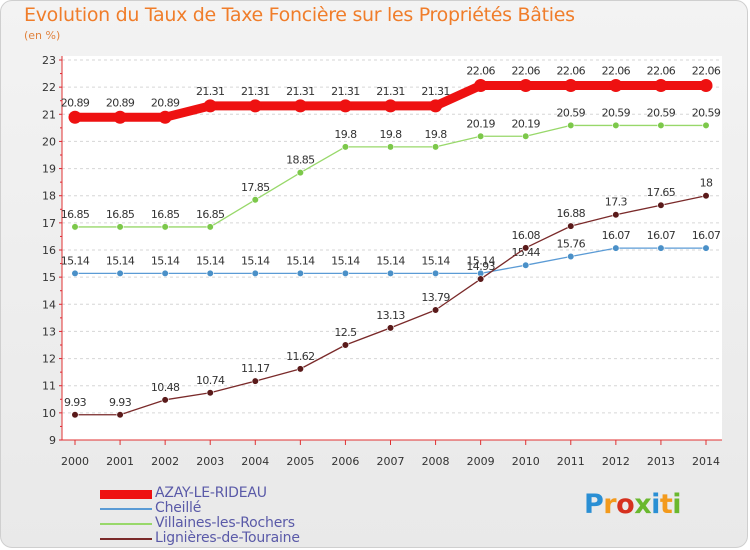  I want to click on data-label: 9.93, so click(75, 402).